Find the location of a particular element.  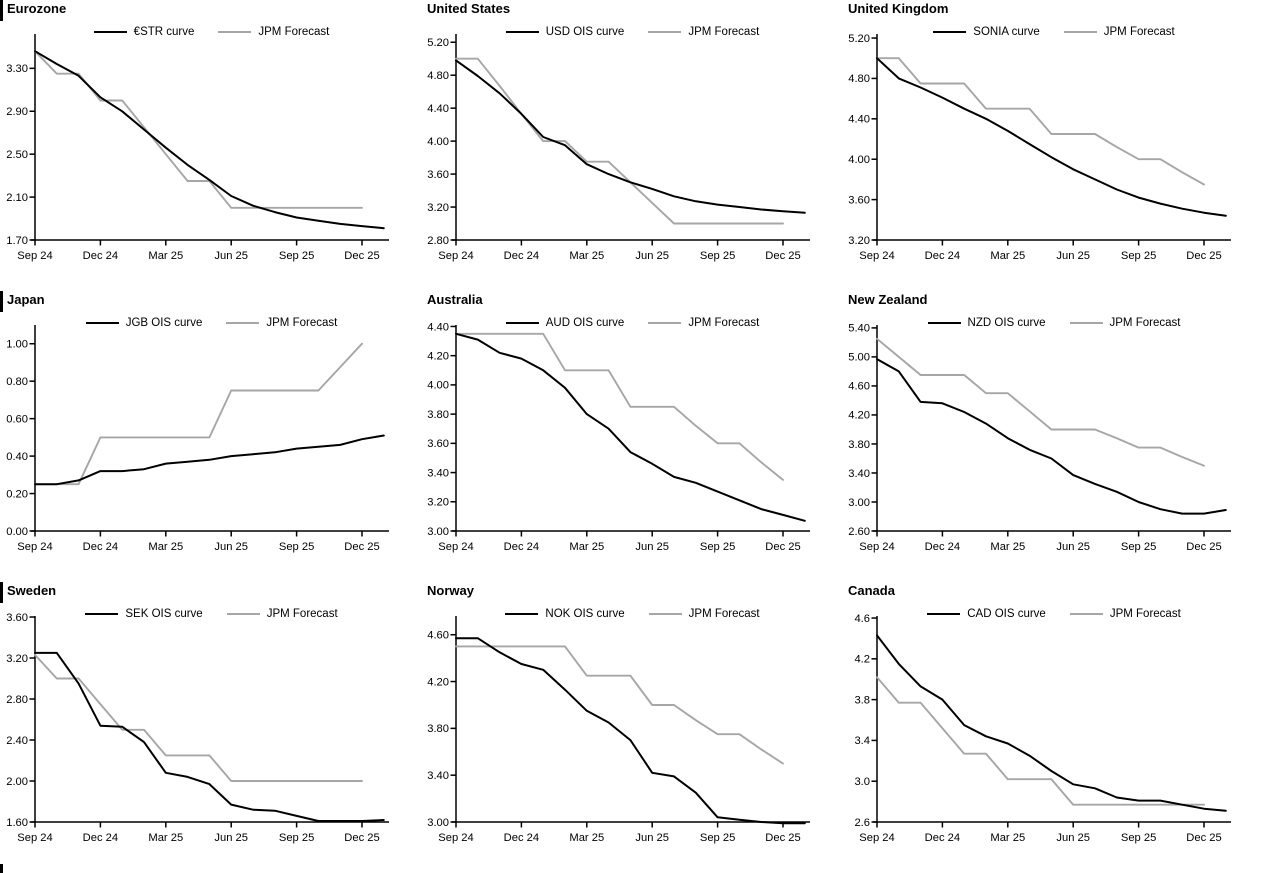

chart-title: Eurozone is located at coordinates (37, 8).